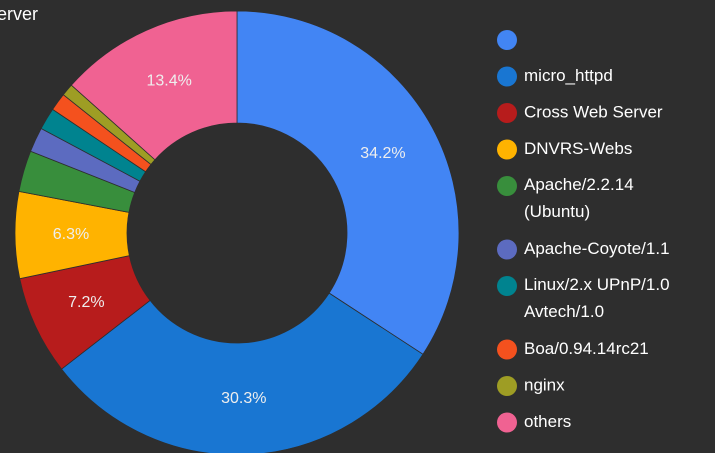 The height and width of the screenshot is (453, 715). I want to click on legend-label: nginx, so click(544, 384).